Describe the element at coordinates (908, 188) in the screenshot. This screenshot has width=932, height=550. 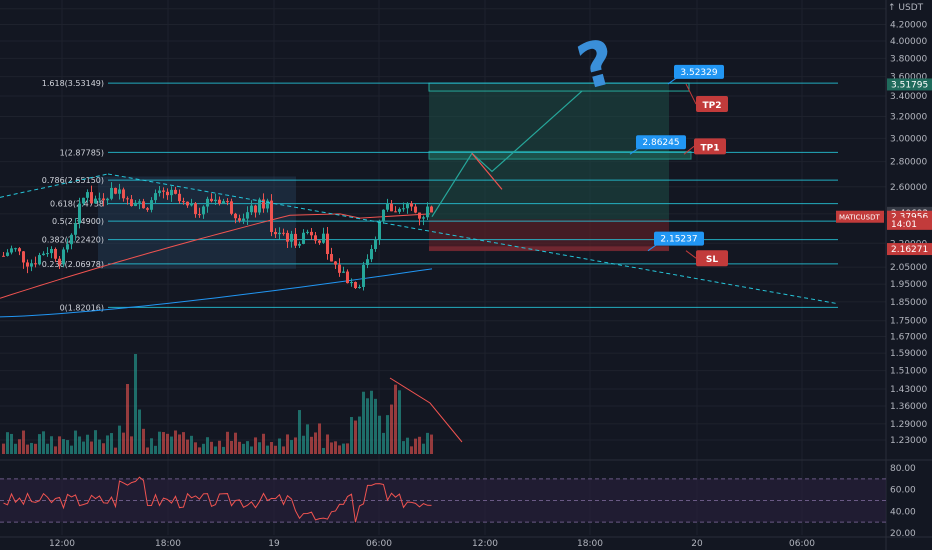
I see `price-tick-10: 2.60000` at that location.